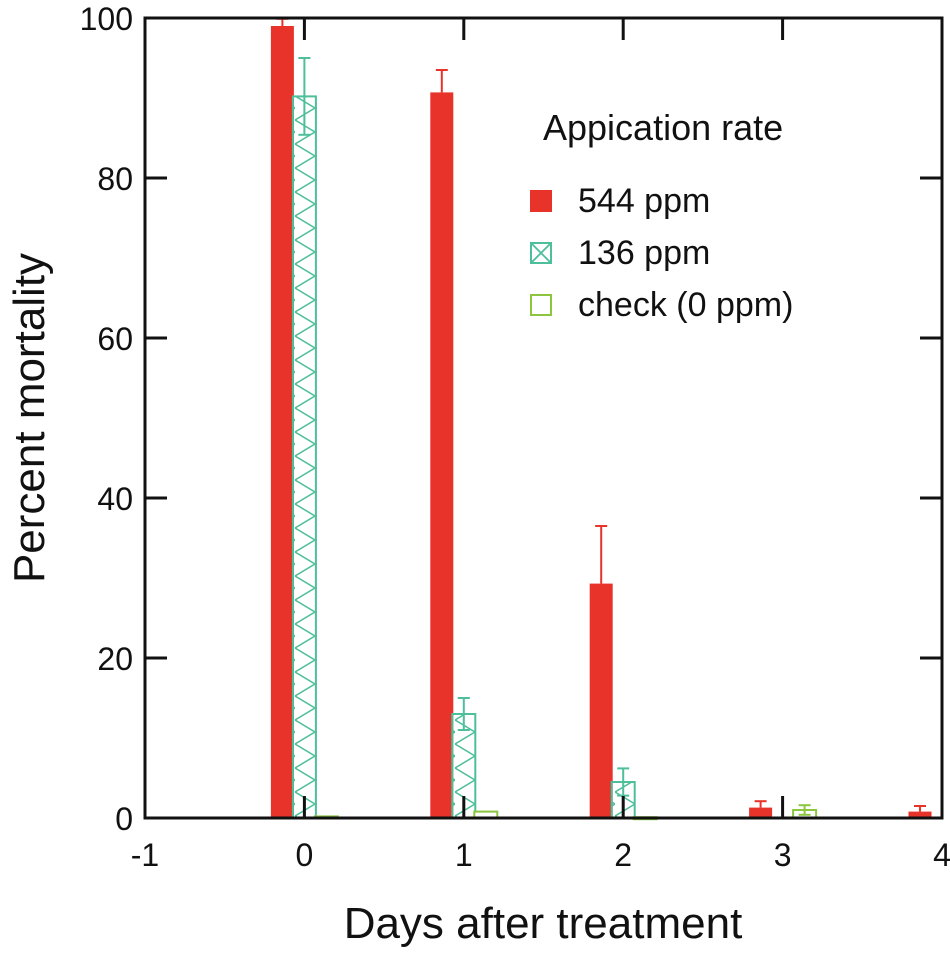 Image resolution: width=950 pixels, height=955 pixels. Describe the element at coordinates (115, 339) in the screenshot. I see `y-tick-label-60: 60` at that location.